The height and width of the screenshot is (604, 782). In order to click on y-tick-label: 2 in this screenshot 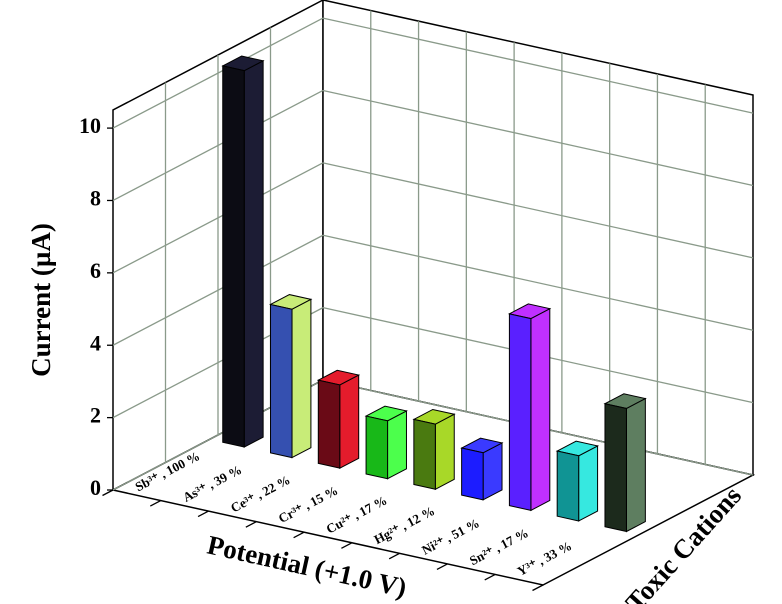, I will do `click(95, 415)`.